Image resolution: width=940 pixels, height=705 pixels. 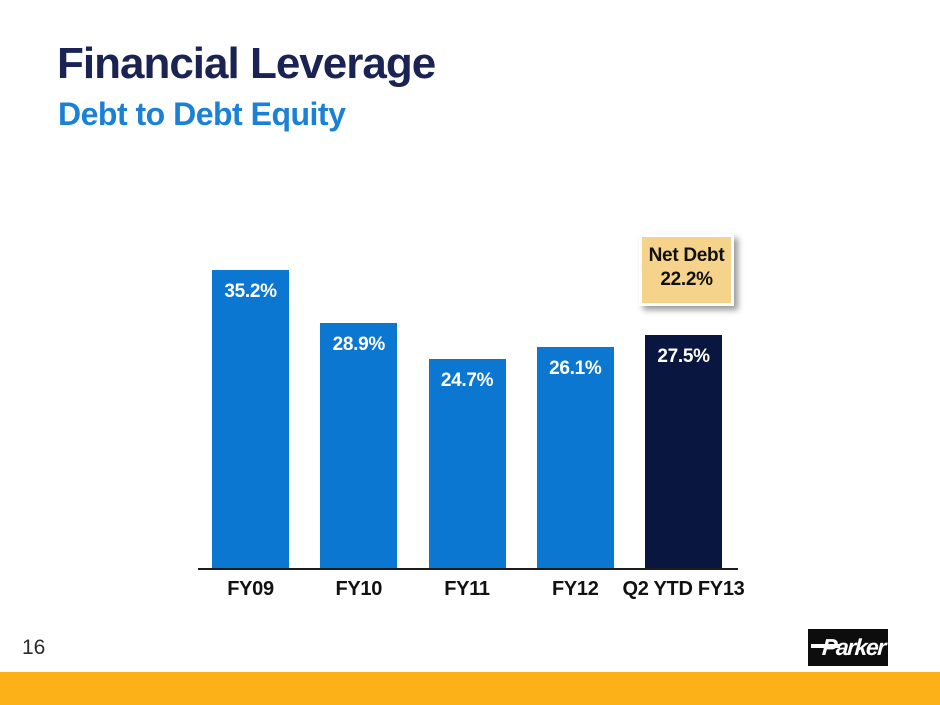 I want to click on bar-Q2 YTD FY13: 27.5%, so click(x=683, y=451).